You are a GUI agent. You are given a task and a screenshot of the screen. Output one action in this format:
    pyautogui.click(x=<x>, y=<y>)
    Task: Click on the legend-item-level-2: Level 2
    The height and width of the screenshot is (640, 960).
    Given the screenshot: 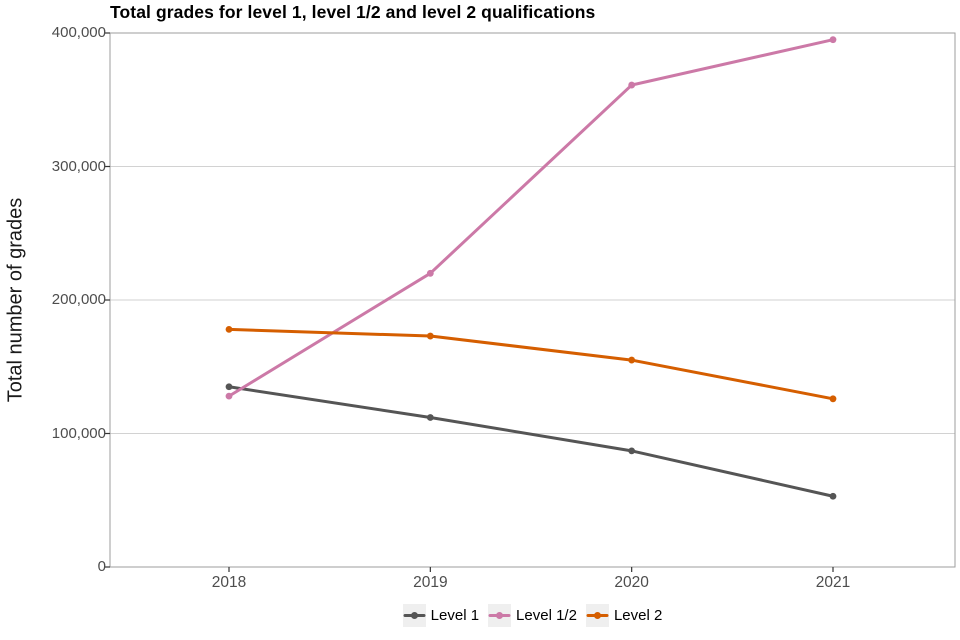 What is the action you would take?
    pyautogui.click(x=624, y=615)
    